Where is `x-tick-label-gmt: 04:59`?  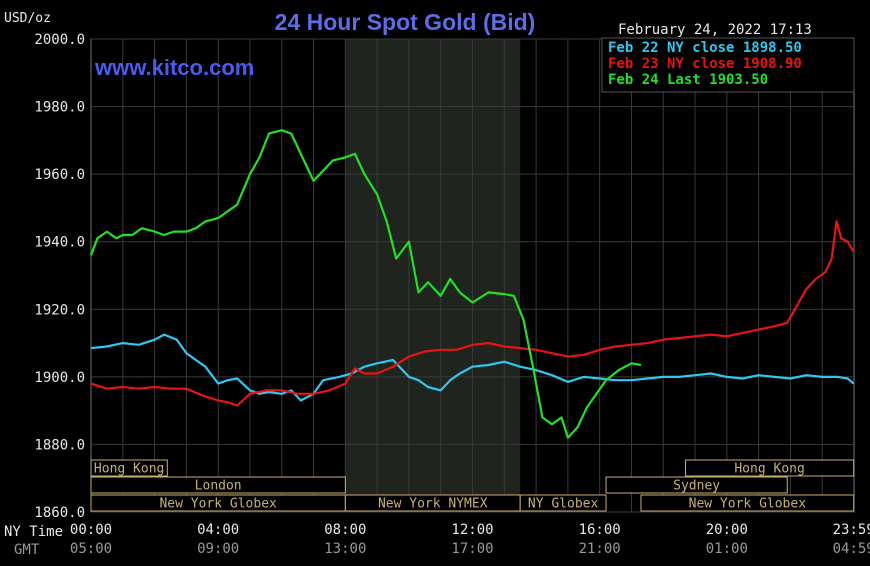 x-tick-label-gmt: 04:59 is located at coordinates (851, 549).